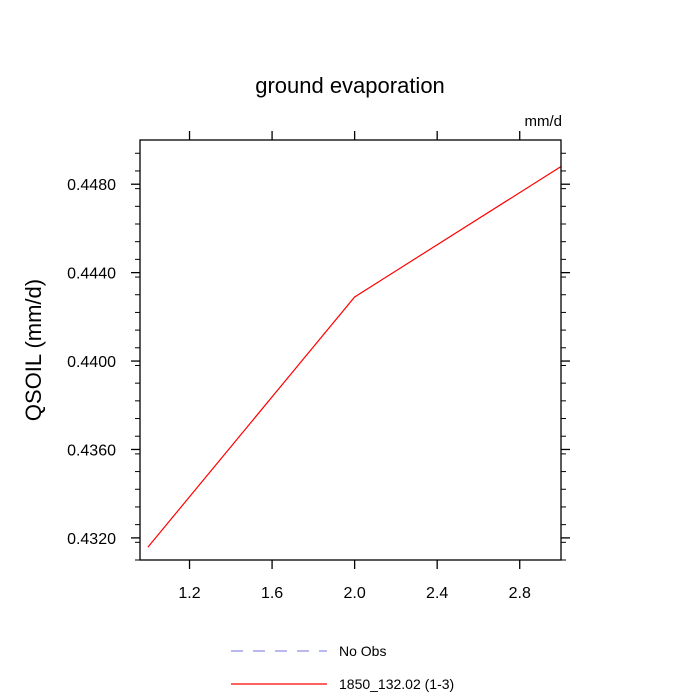 The height and width of the screenshot is (700, 700). Describe the element at coordinates (272, 593) in the screenshot. I see `x-tick-label: 1.6` at that location.